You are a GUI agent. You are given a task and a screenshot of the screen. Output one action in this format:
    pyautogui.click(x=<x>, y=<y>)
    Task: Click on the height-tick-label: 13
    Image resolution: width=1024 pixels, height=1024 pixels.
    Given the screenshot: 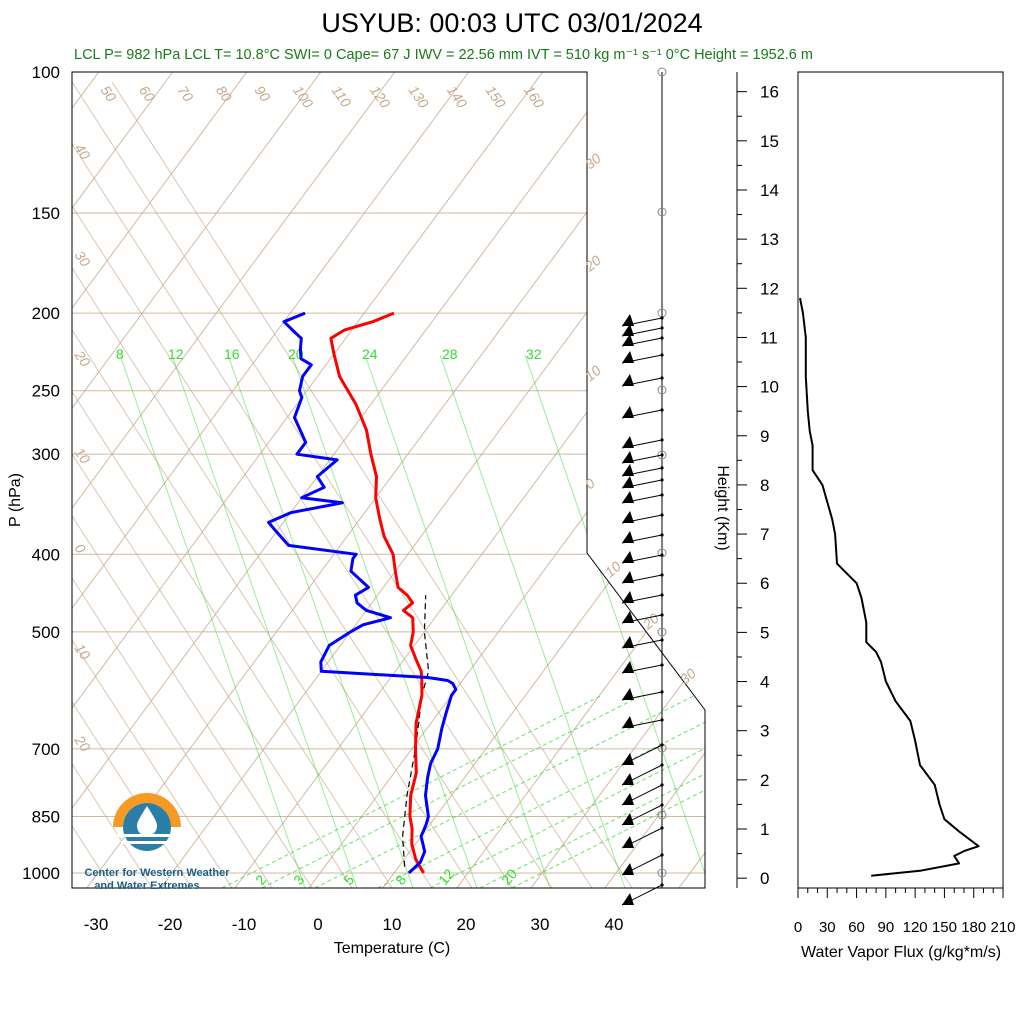 What is the action you would take?
    pyautogui.click(x=769, y=239)
    